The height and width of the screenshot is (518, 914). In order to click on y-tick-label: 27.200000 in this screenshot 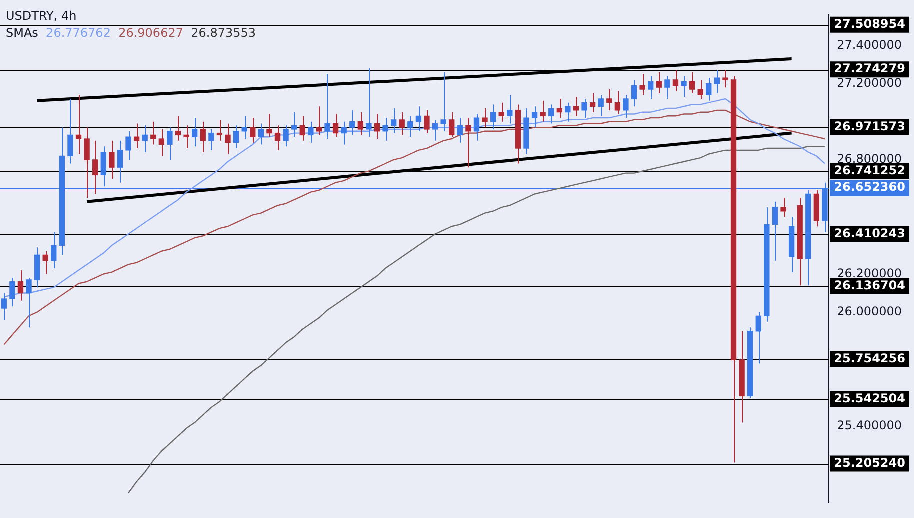, I will do `click(869, 83)`.